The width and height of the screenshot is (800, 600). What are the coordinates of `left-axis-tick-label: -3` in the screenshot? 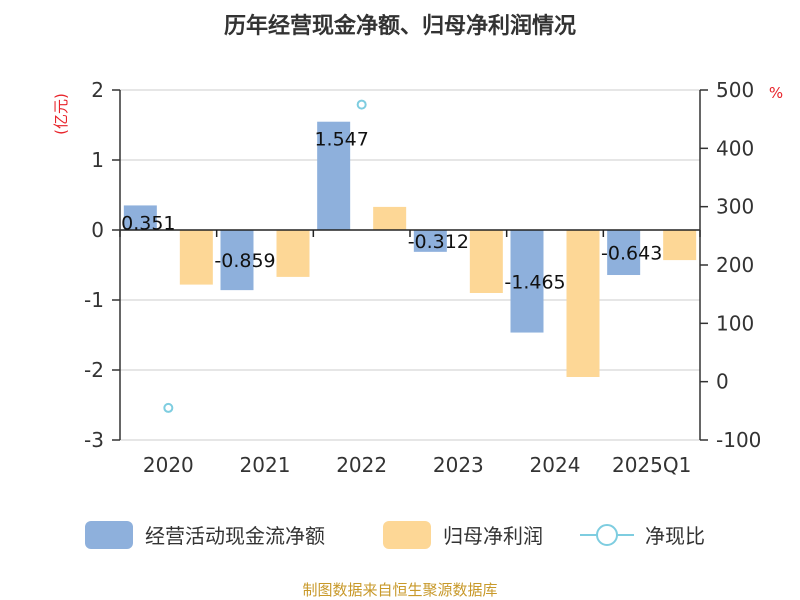 It's located at (94, 440).